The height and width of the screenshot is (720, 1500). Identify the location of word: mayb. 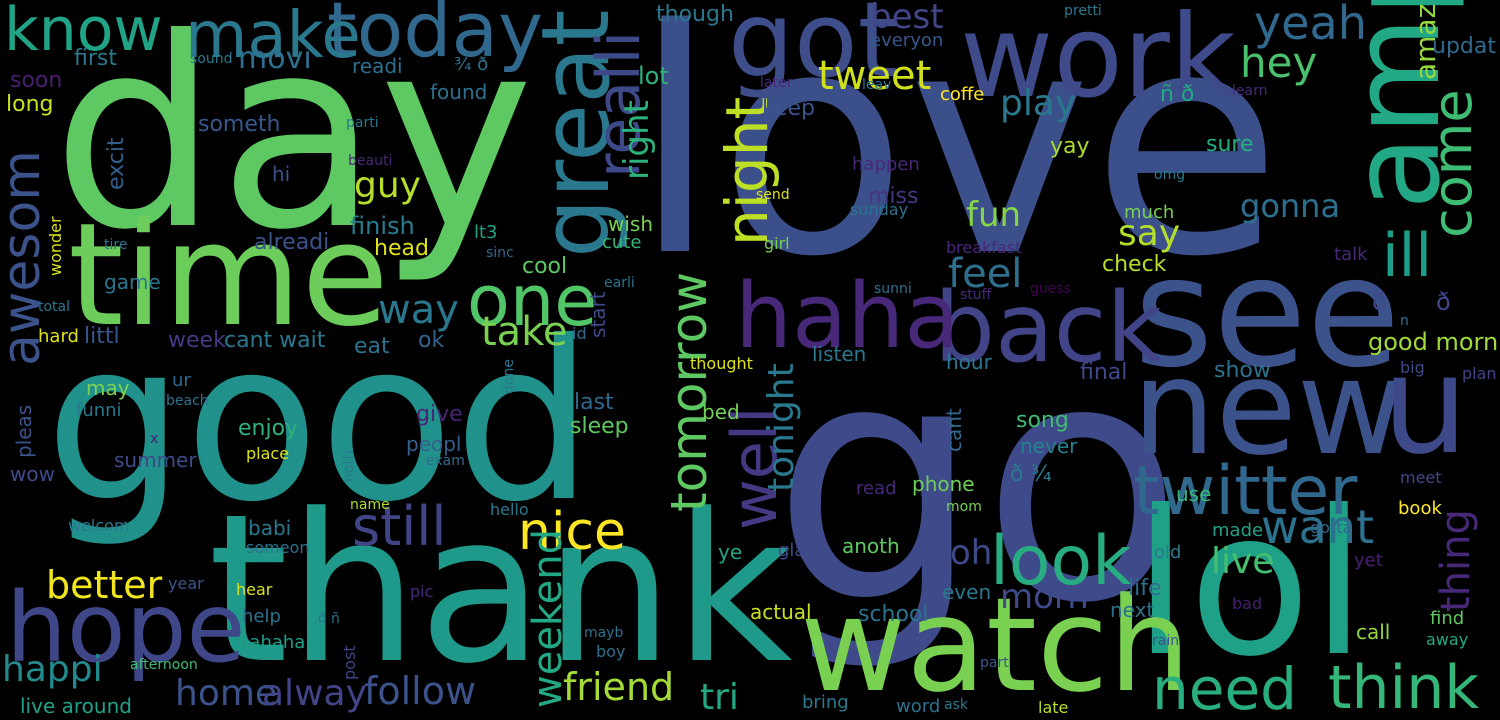
(604, 633).